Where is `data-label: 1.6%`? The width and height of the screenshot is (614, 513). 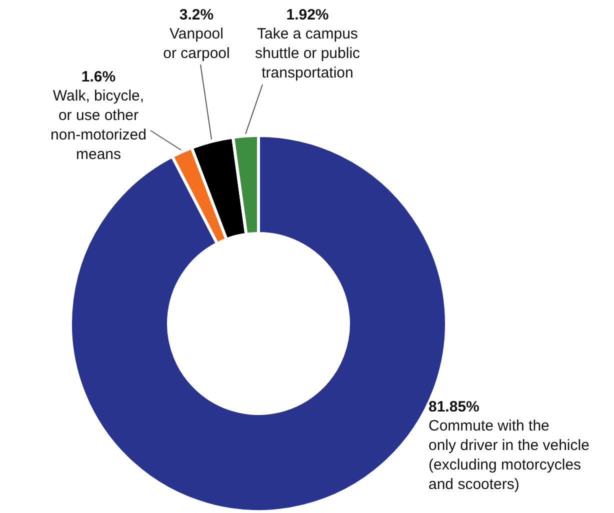
data-label: 1.6% is located at coordinates (98, 77).